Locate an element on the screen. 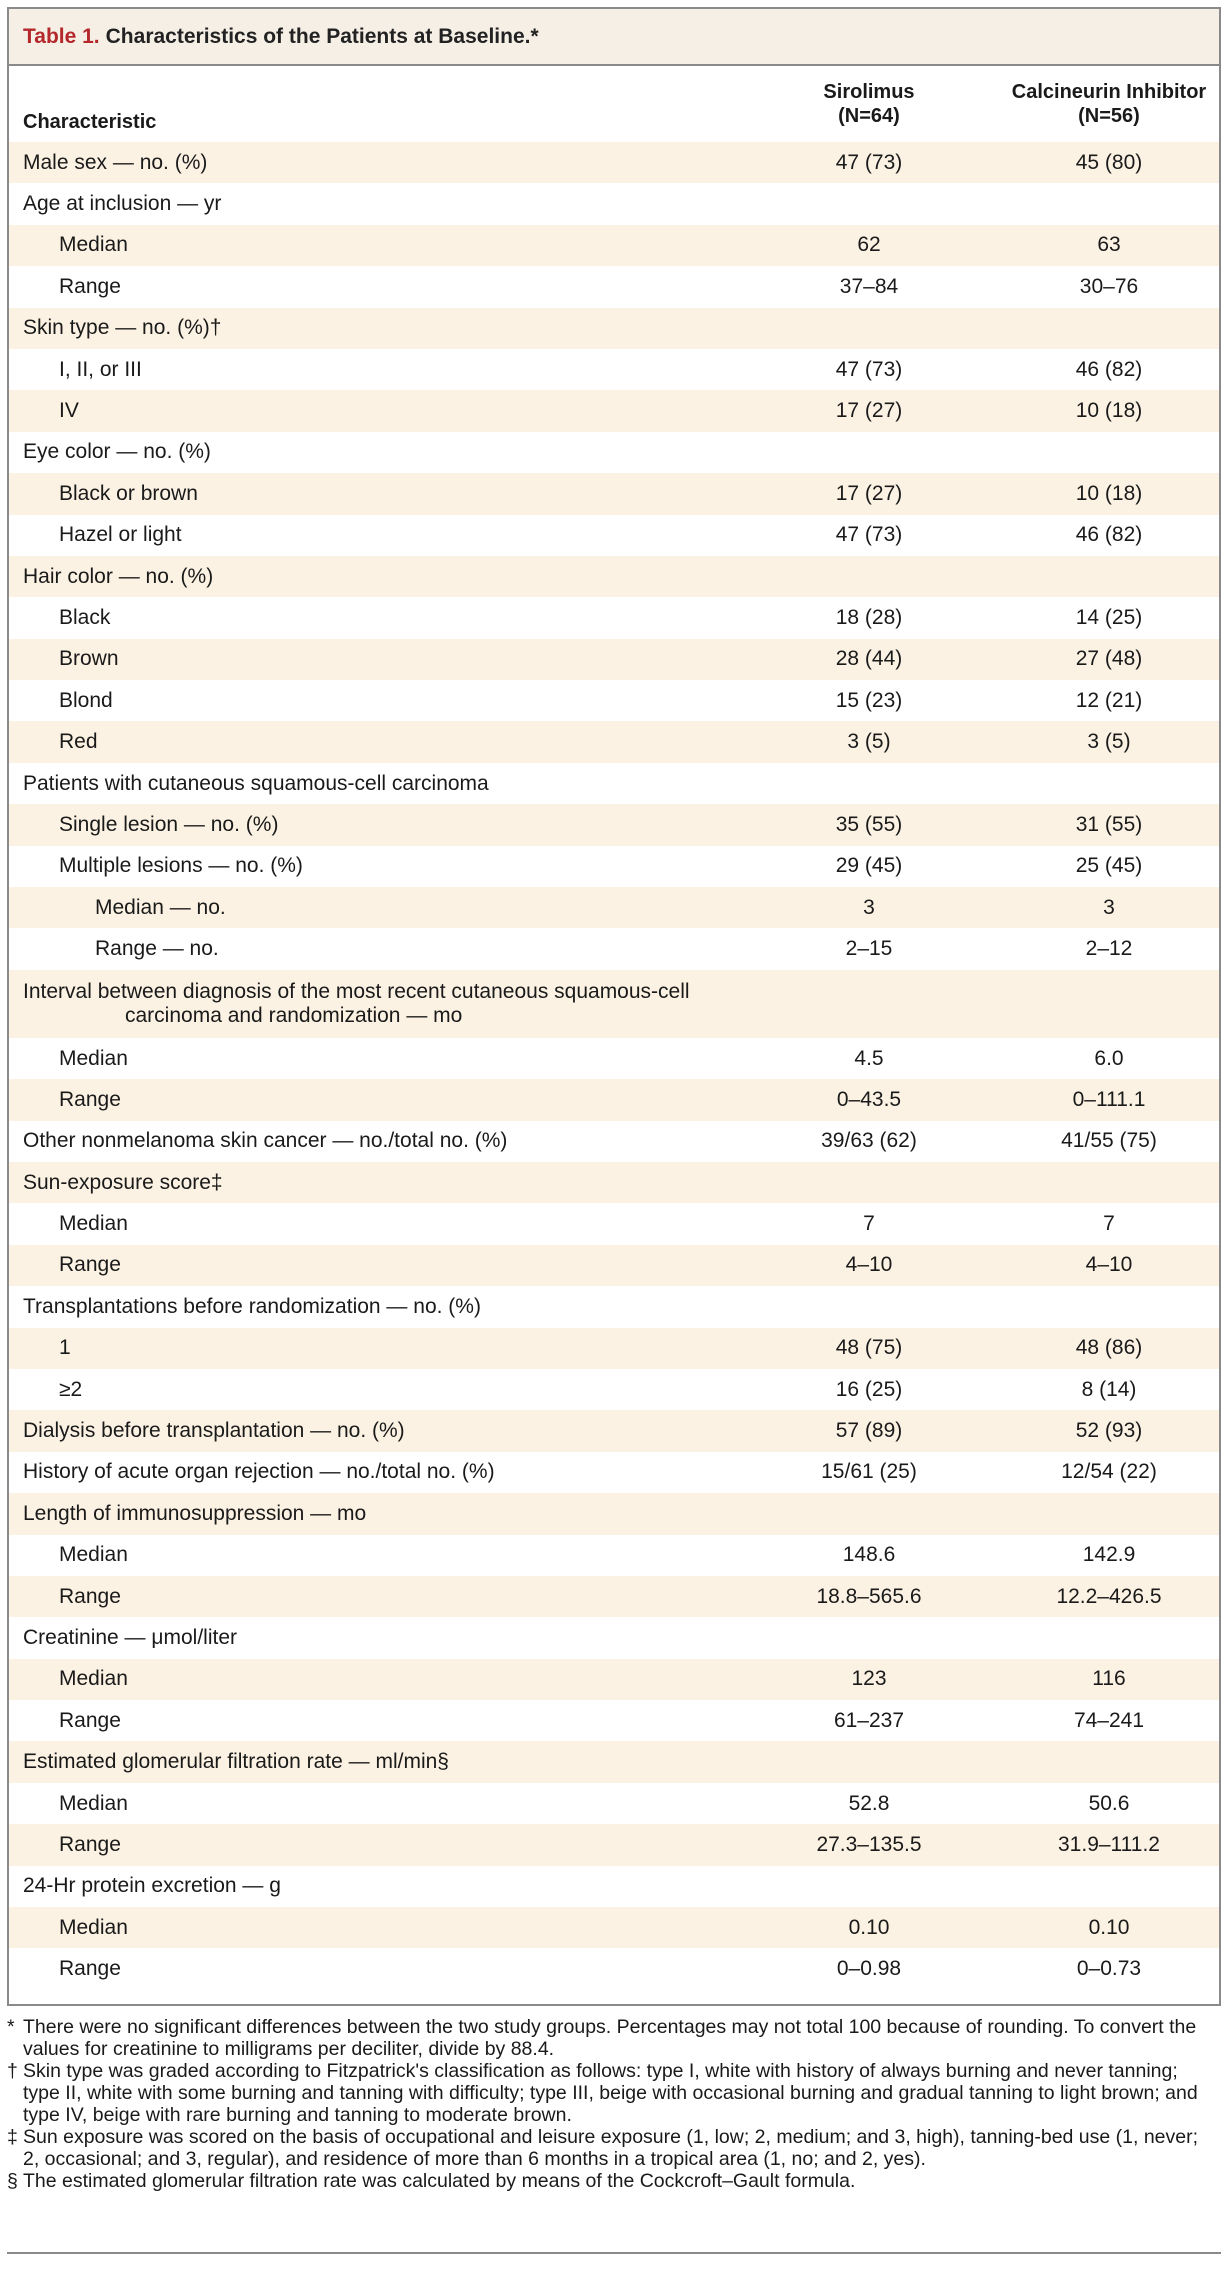 This screenshot has height=2274, width=1230. cell-calcineurin: 41/55 (75) is located at coordinates (1109, 1141).